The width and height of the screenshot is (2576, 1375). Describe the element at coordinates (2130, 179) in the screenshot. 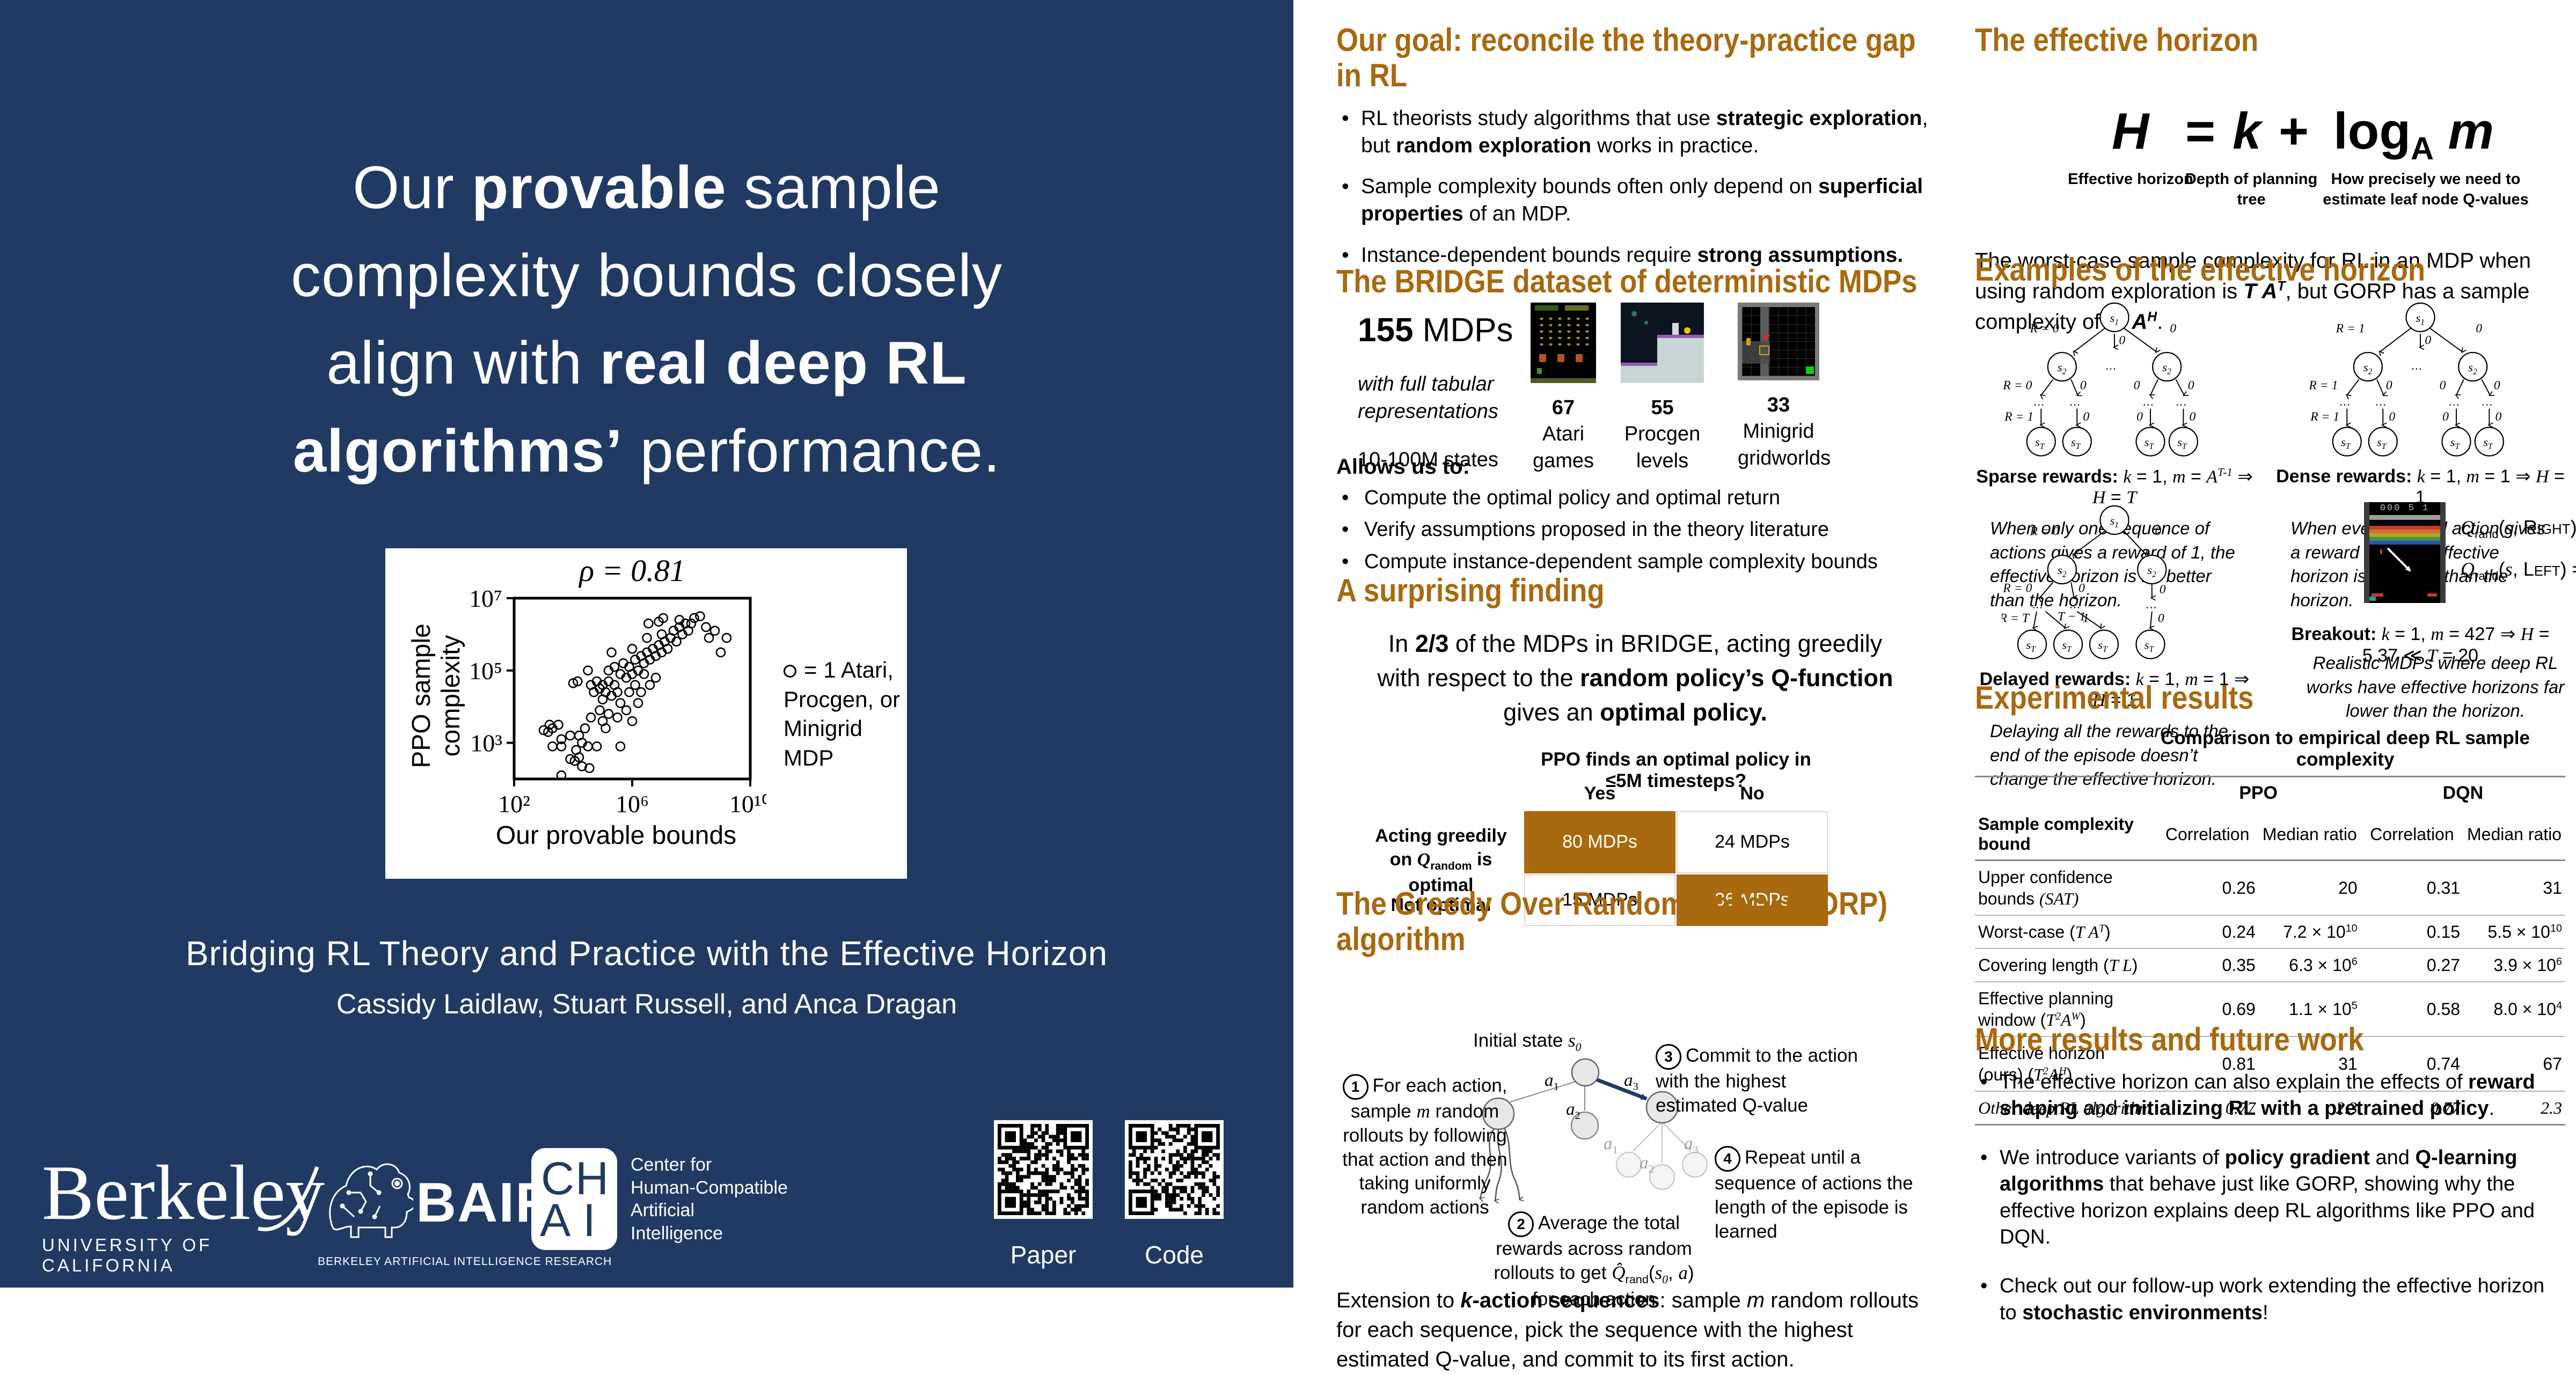

I see `formula-label-effective-horizon: Effective horizon` at that location.